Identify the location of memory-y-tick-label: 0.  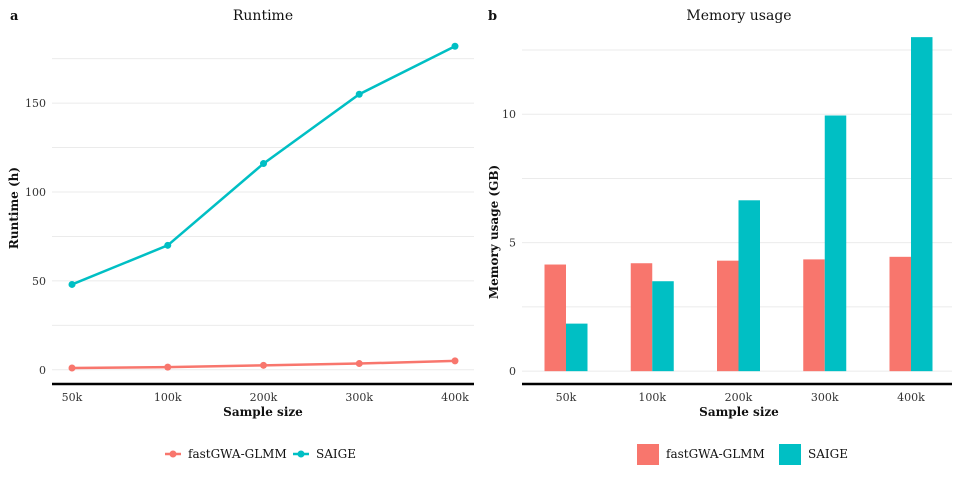
(512, 371).